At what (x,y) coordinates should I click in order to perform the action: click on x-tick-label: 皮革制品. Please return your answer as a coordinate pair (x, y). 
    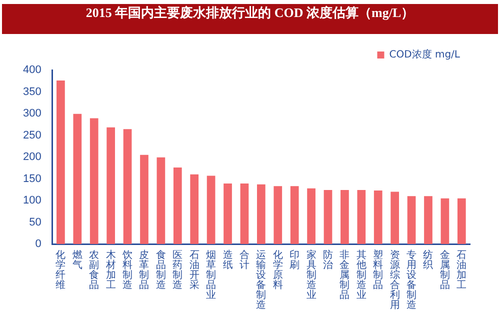
    Looking at the image, I should click on (144, 269).